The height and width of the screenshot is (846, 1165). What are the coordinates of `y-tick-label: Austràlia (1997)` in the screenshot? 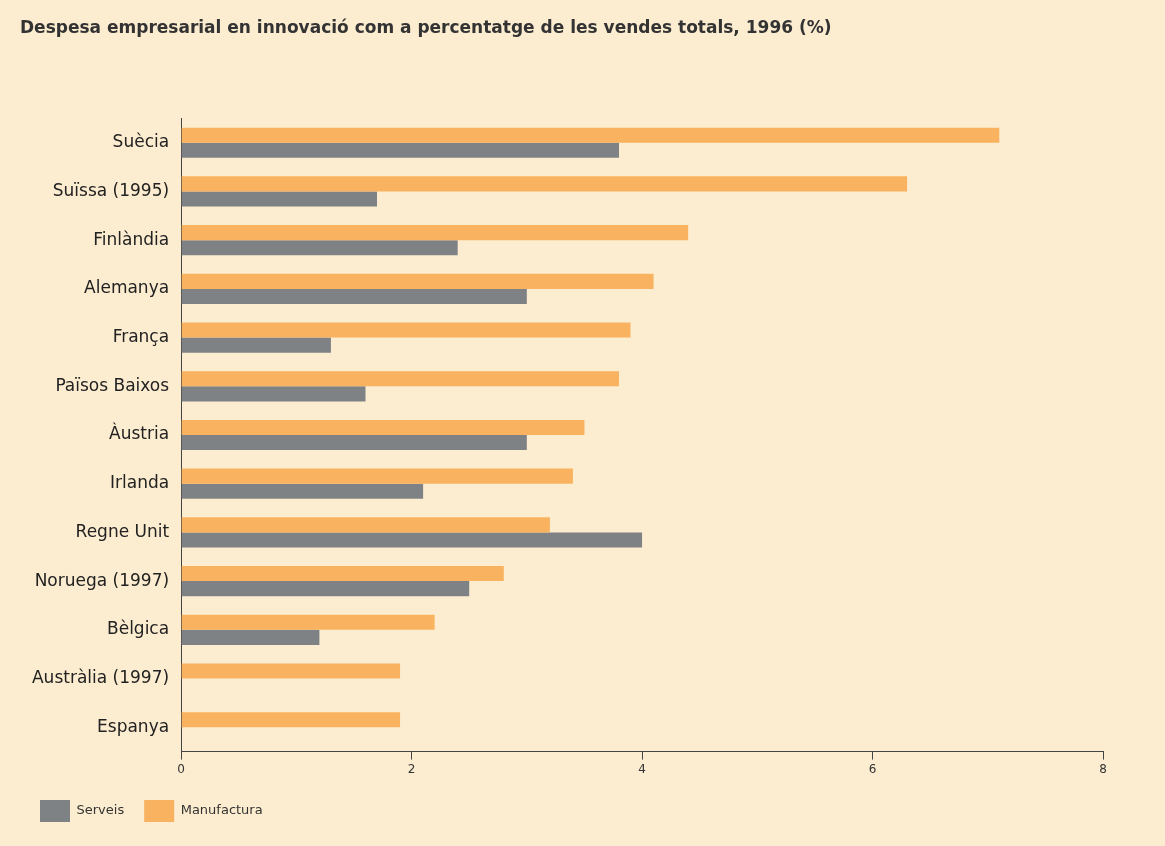 It's located at (100, 676).